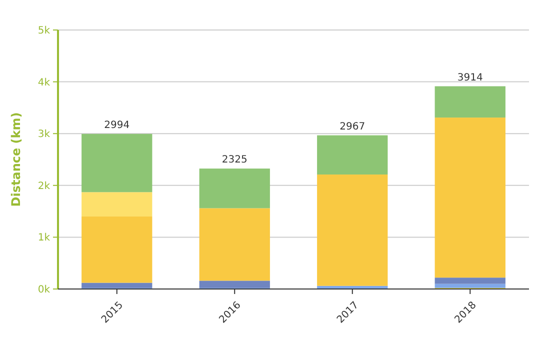  I want to click on y-tick-label: 3k, so click(44, 134).